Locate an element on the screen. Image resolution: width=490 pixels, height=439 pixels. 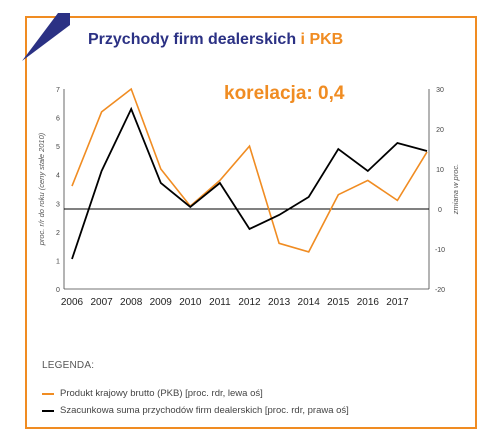
y-left-tick-label: 4 is located at coordinates (58, 176).